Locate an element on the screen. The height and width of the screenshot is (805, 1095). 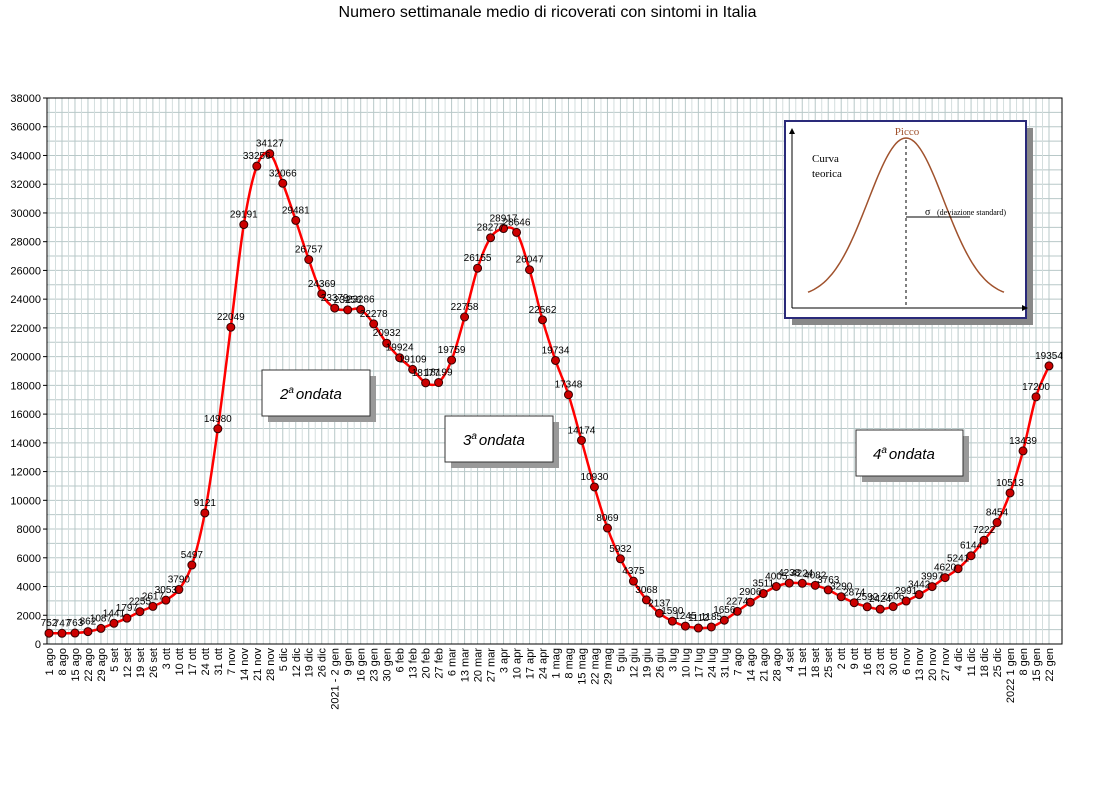
x-tick-label: 20 feb is located at coordinates (427, 663).